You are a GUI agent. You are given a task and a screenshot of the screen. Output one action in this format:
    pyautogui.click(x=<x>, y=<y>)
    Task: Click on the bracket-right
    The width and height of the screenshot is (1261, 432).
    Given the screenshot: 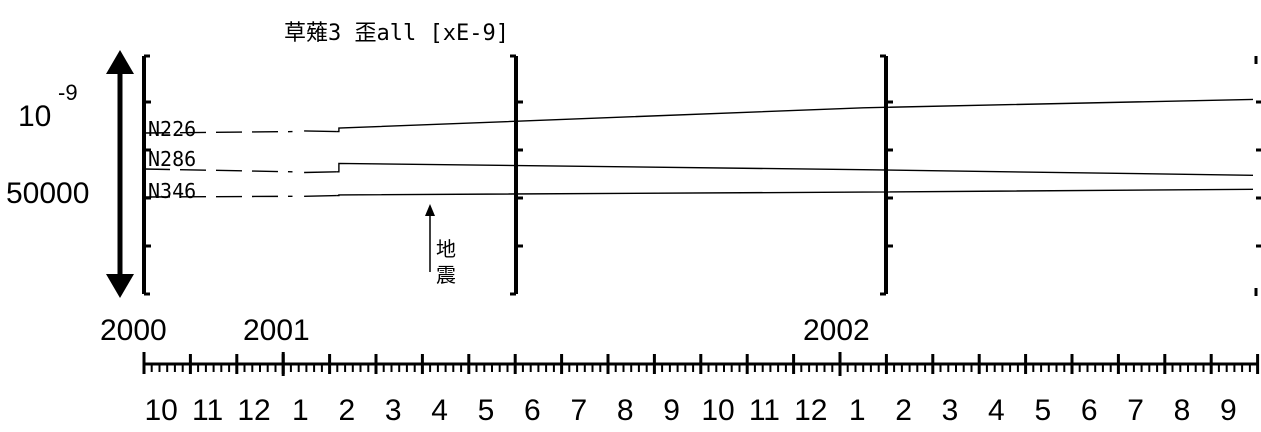 What is the action you would take?
    pyautogui.click(x=1257, y=176)
    